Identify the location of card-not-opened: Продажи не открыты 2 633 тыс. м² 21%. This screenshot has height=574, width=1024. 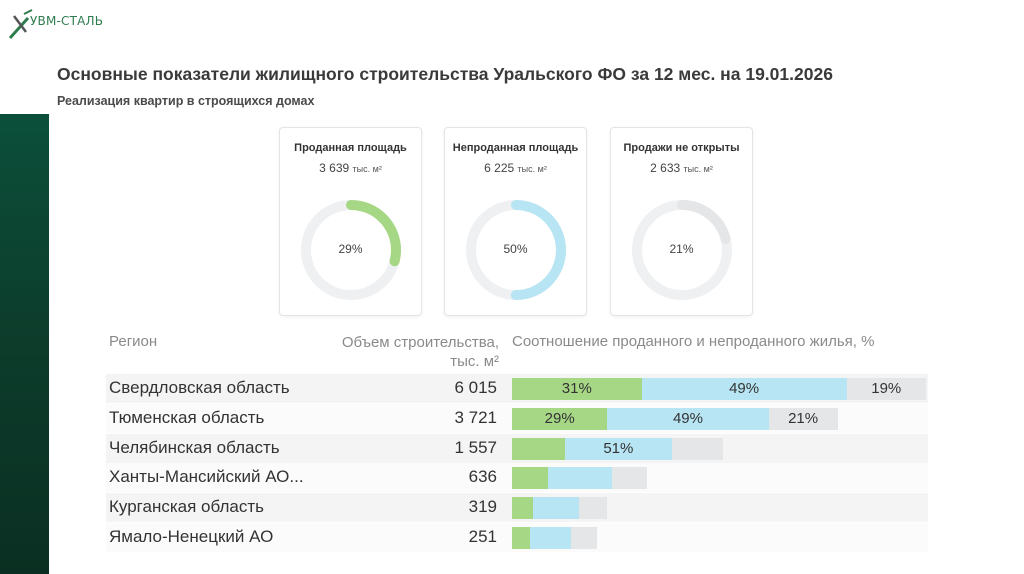
(681, 221).